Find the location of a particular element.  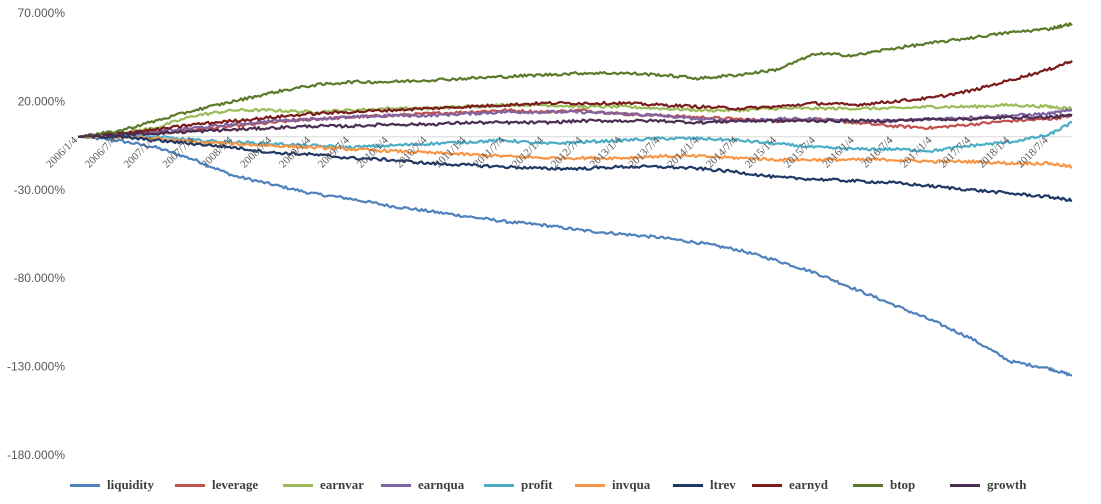

legend-label: growth is located at coordinates (1007, 484).